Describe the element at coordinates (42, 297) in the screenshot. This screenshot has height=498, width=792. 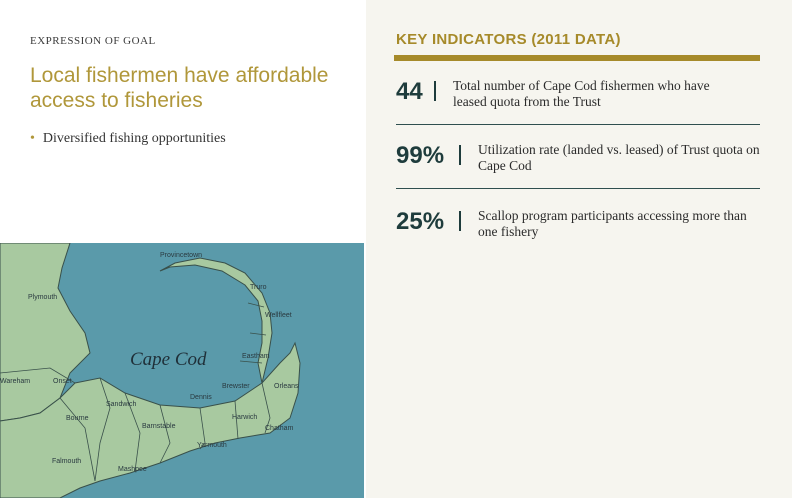
I see `town-label: Plymouth` at that location.